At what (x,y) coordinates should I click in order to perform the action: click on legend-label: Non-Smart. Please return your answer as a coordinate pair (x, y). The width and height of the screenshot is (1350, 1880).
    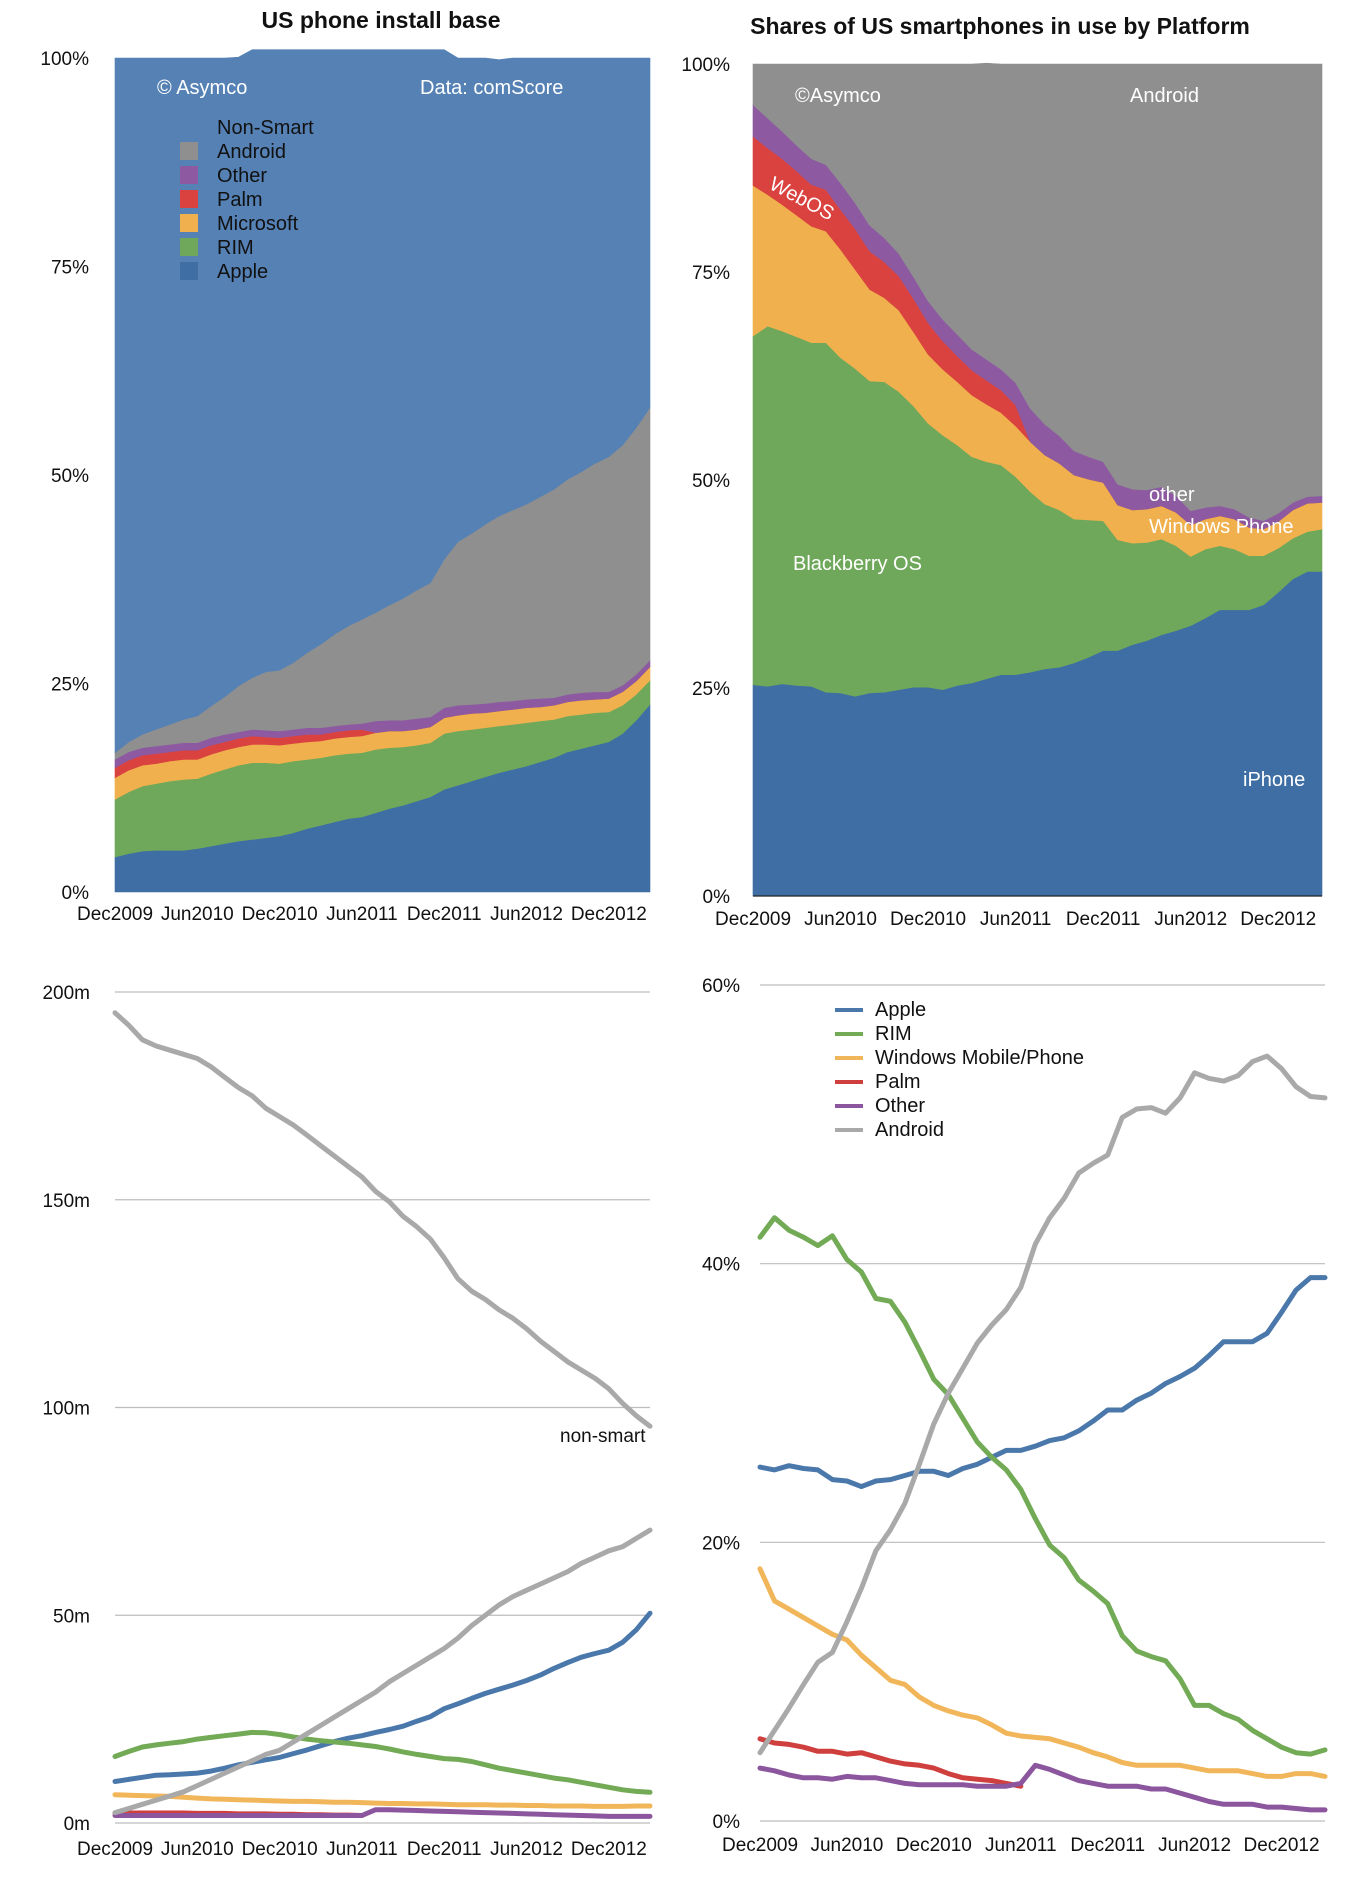
    Looking at the image, I should click on (265, 128).